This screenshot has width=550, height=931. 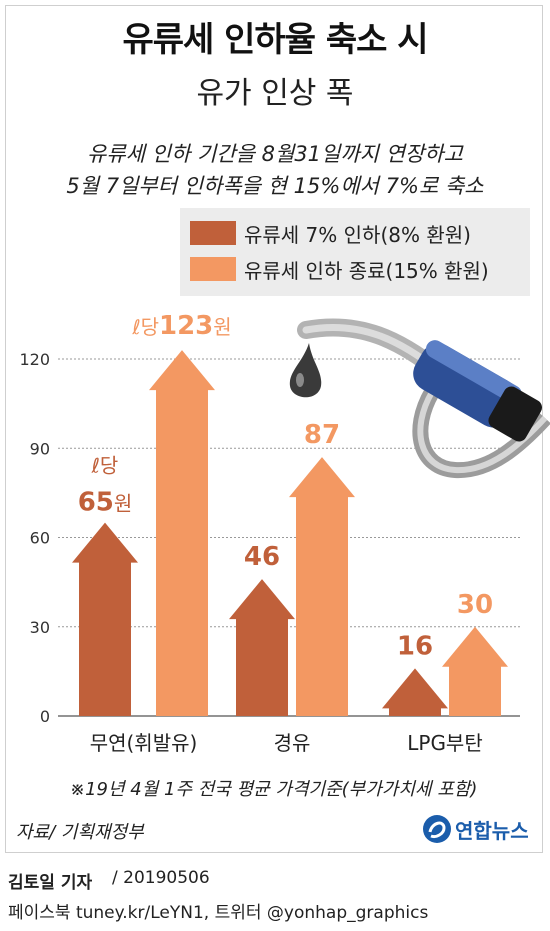 I want to click on legend: 유류세 7% 인하(8% 환원) 유류세 인하 종료(15% 환원), so click(x=355, y=252).